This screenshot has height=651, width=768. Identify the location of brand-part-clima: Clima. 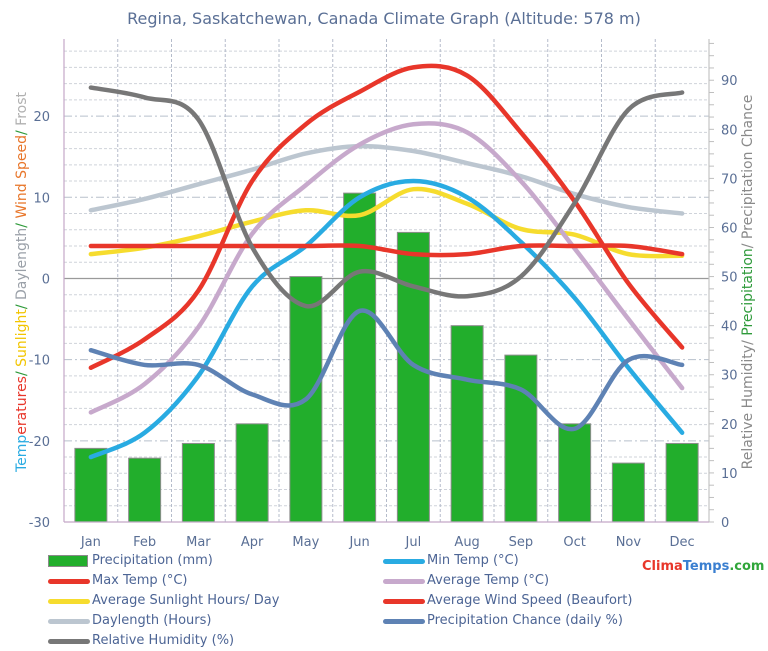
(662, 566).